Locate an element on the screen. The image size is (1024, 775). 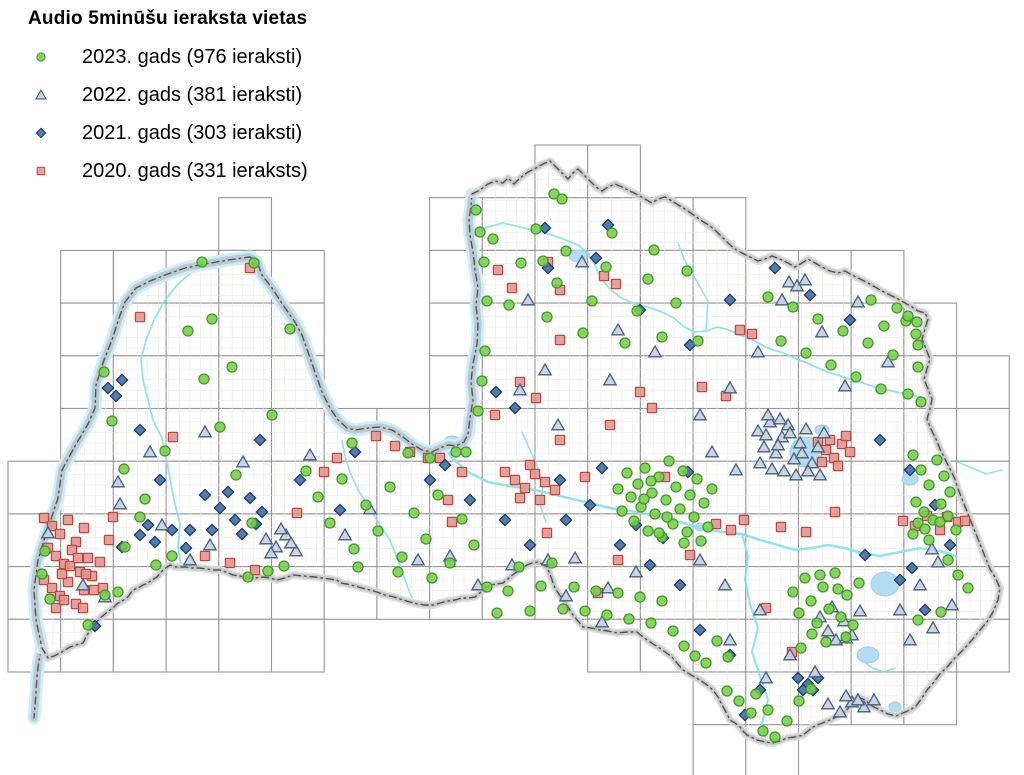
coastline-south is located at coordinates (38, 683).